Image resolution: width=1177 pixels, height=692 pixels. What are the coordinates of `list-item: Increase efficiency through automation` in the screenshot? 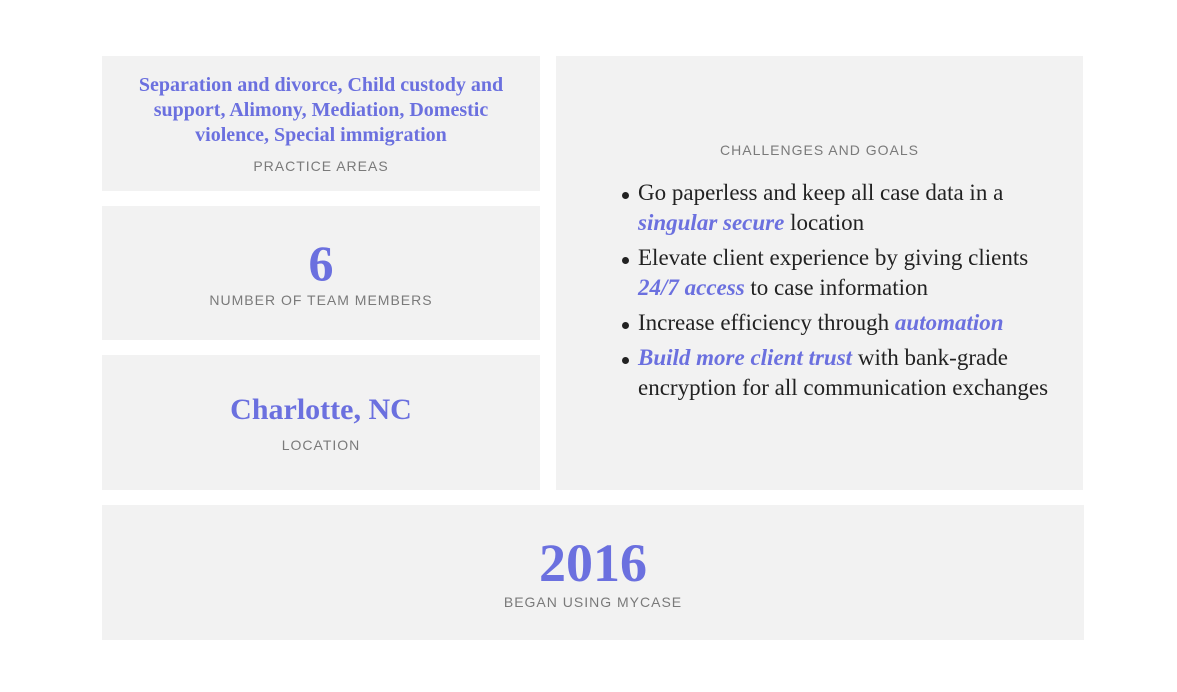 It's located at (845, 323).